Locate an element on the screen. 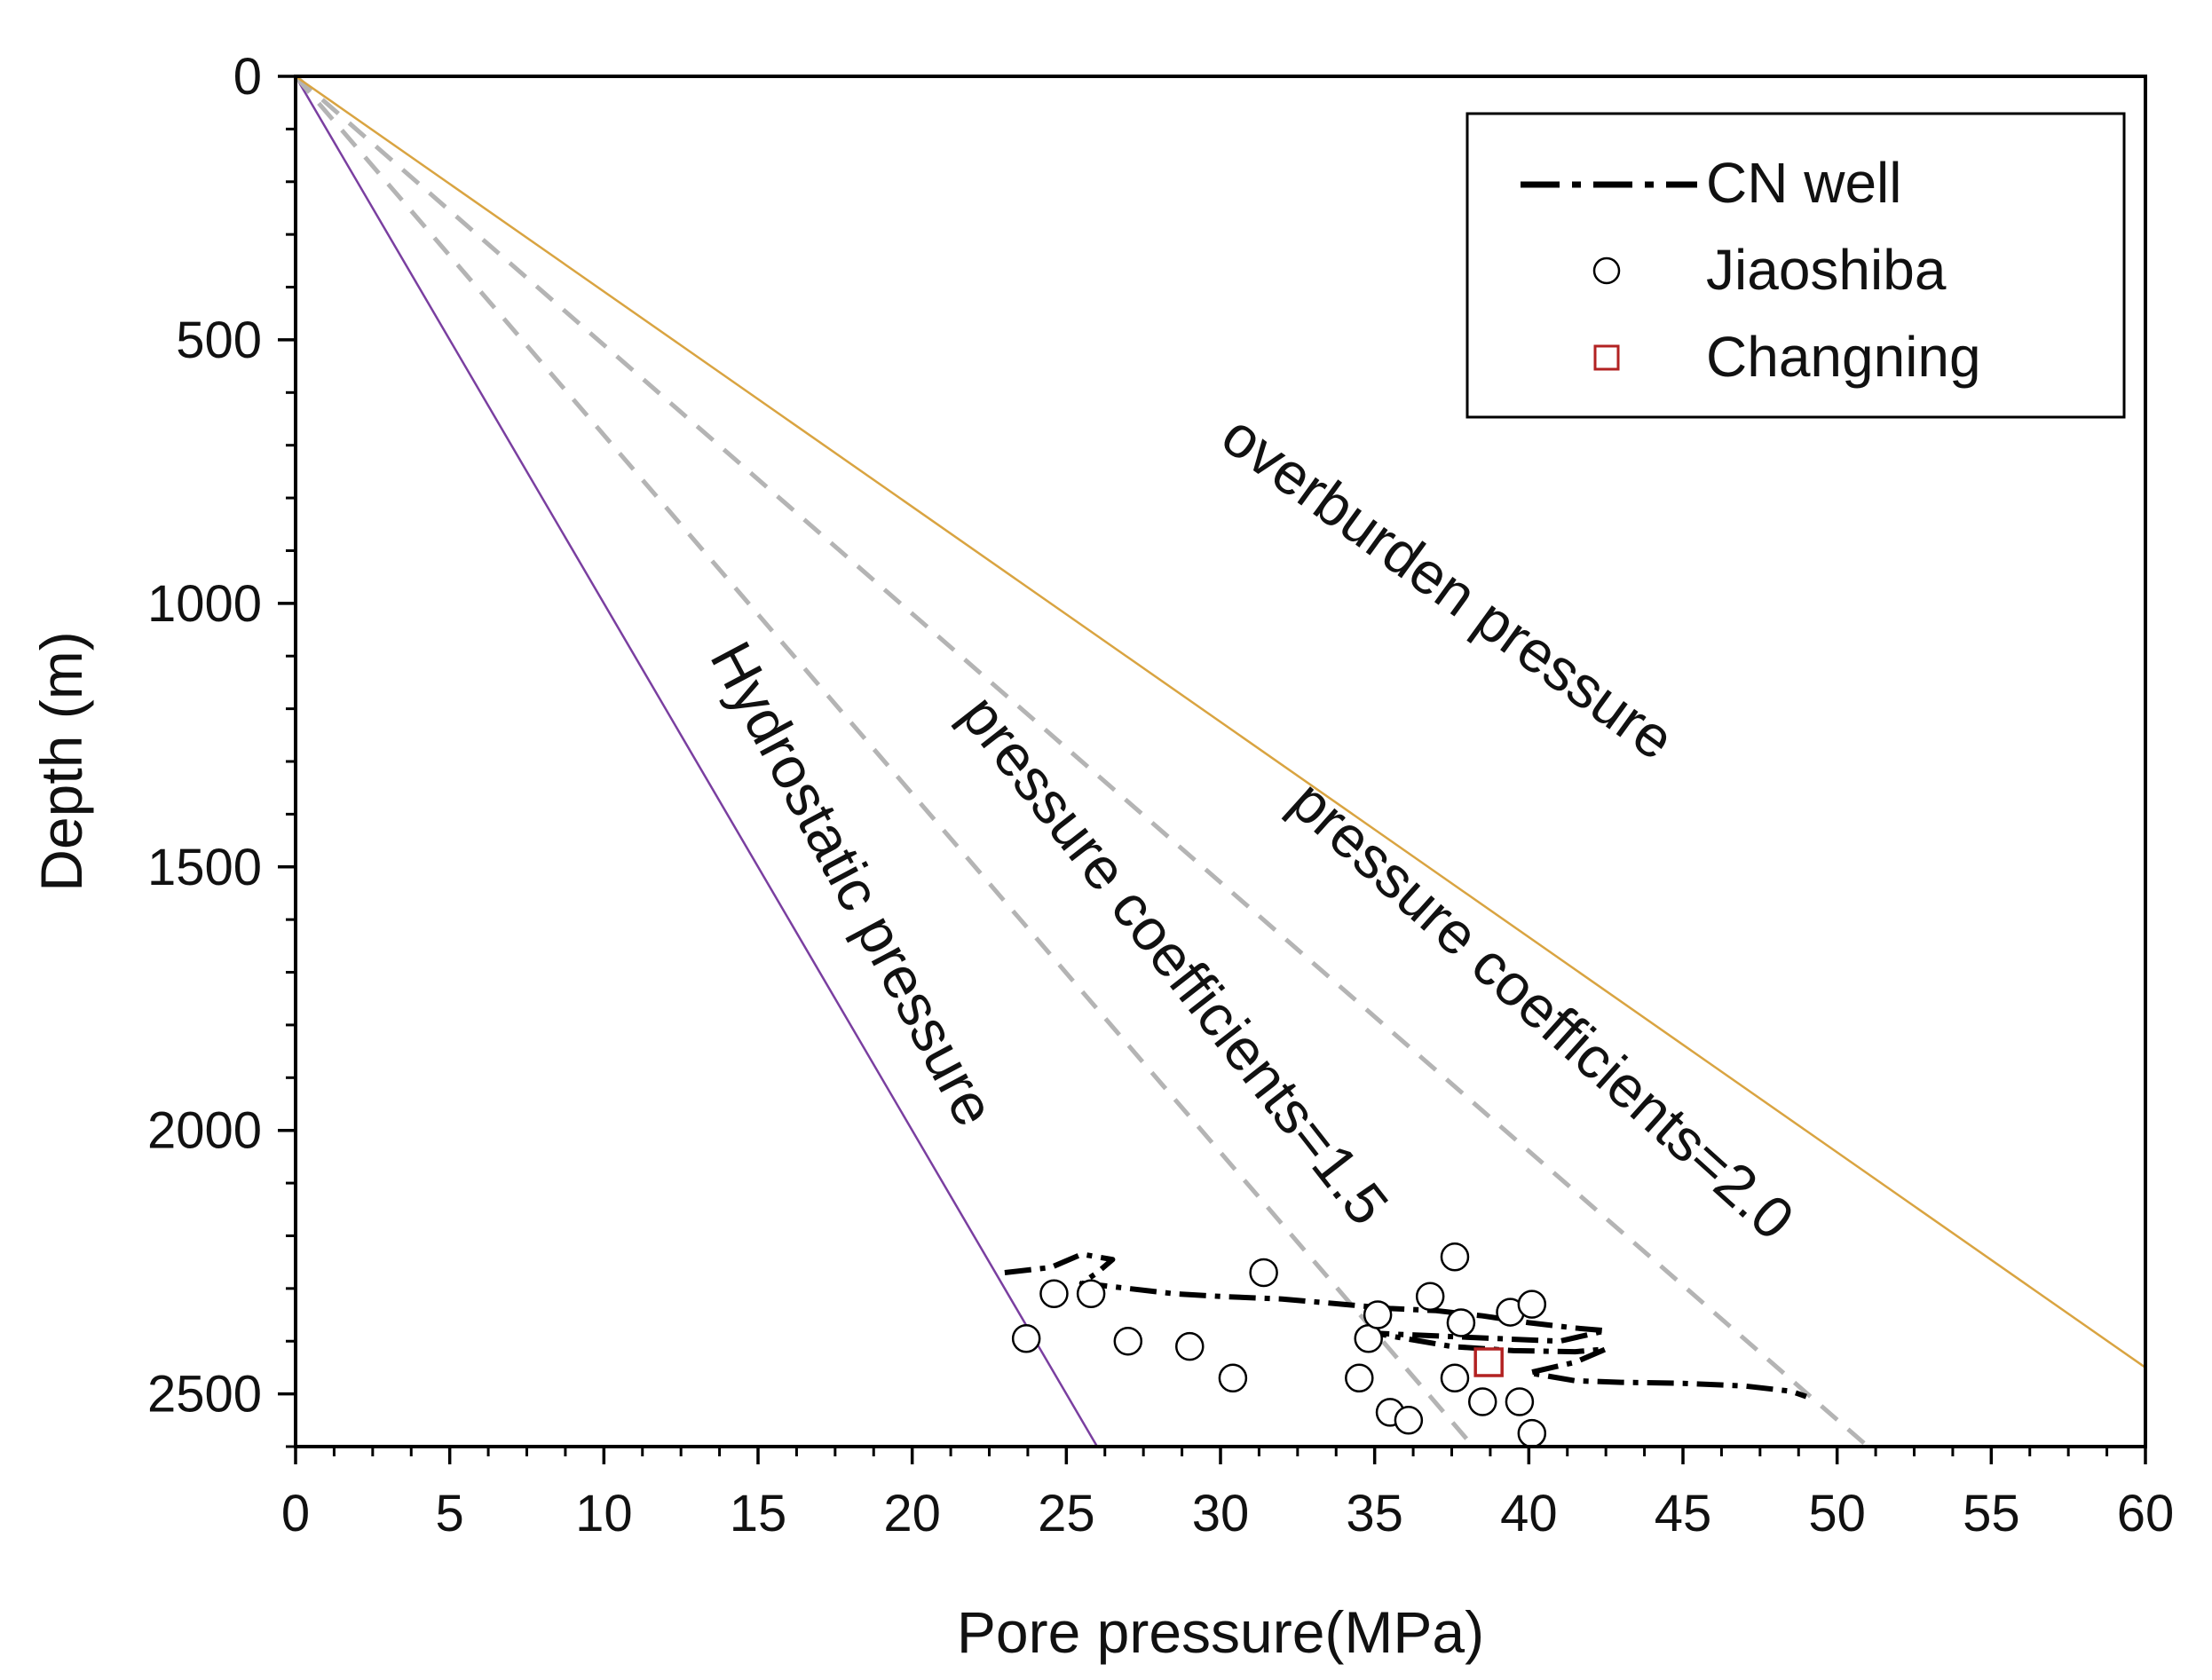 Image resolution: width=2212 pixels, height=1680 pixels. series-0-line is located at coordinates (1405, 1325).